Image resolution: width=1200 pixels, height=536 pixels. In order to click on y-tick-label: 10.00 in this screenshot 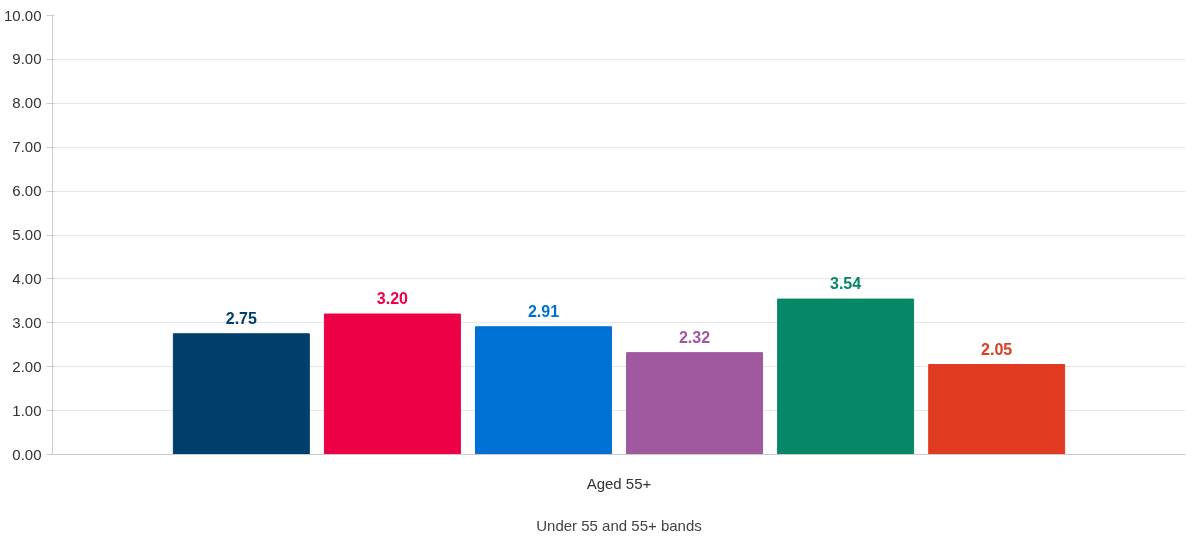, I will do `click(22, 15)`.